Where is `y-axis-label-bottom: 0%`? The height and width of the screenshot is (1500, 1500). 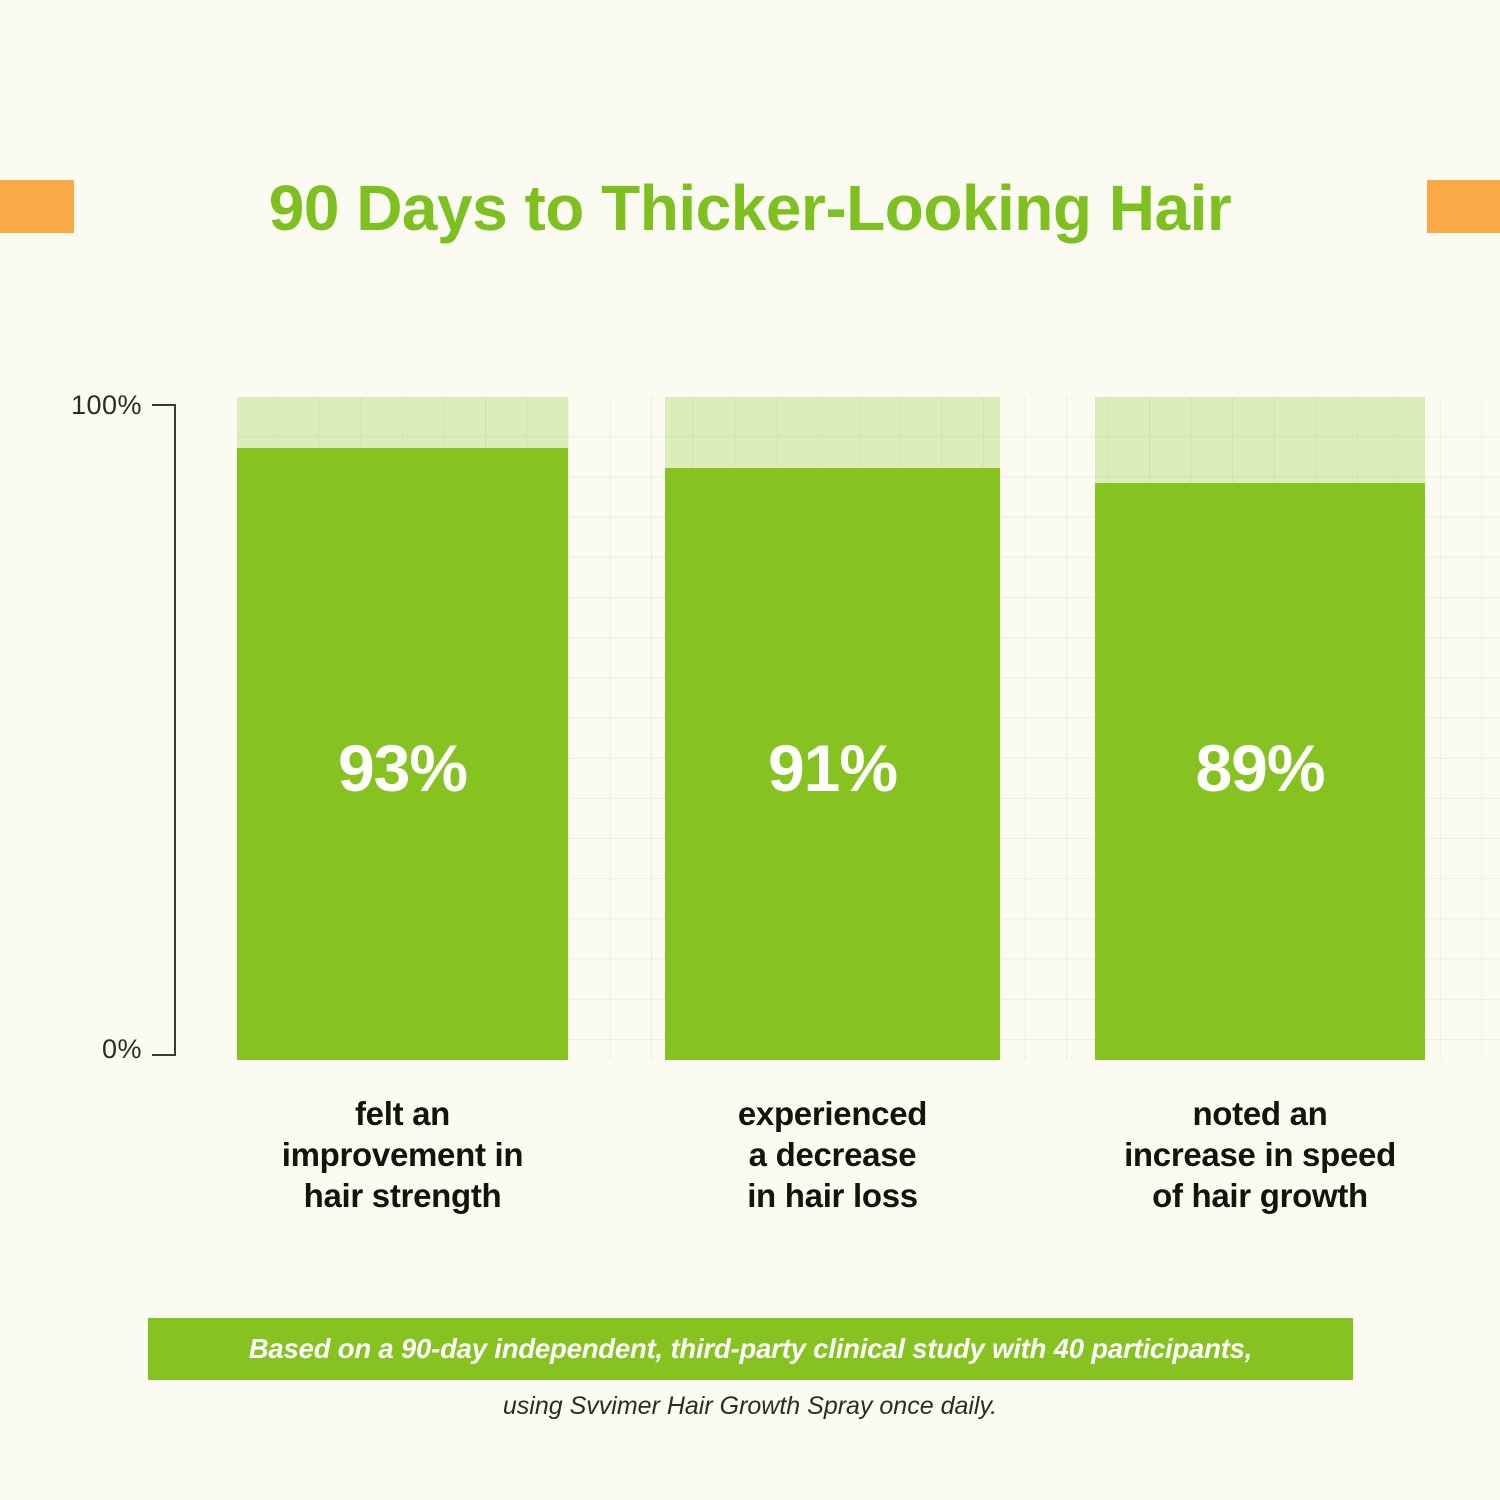 y-axis-label-bottom: 0% is located at coordinates (121, 1049).